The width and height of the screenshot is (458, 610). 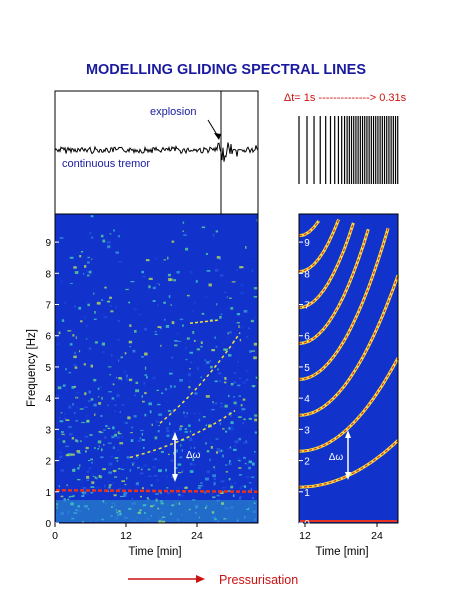 I want to click on left-fundamental-line, so click(x=157, y=491).